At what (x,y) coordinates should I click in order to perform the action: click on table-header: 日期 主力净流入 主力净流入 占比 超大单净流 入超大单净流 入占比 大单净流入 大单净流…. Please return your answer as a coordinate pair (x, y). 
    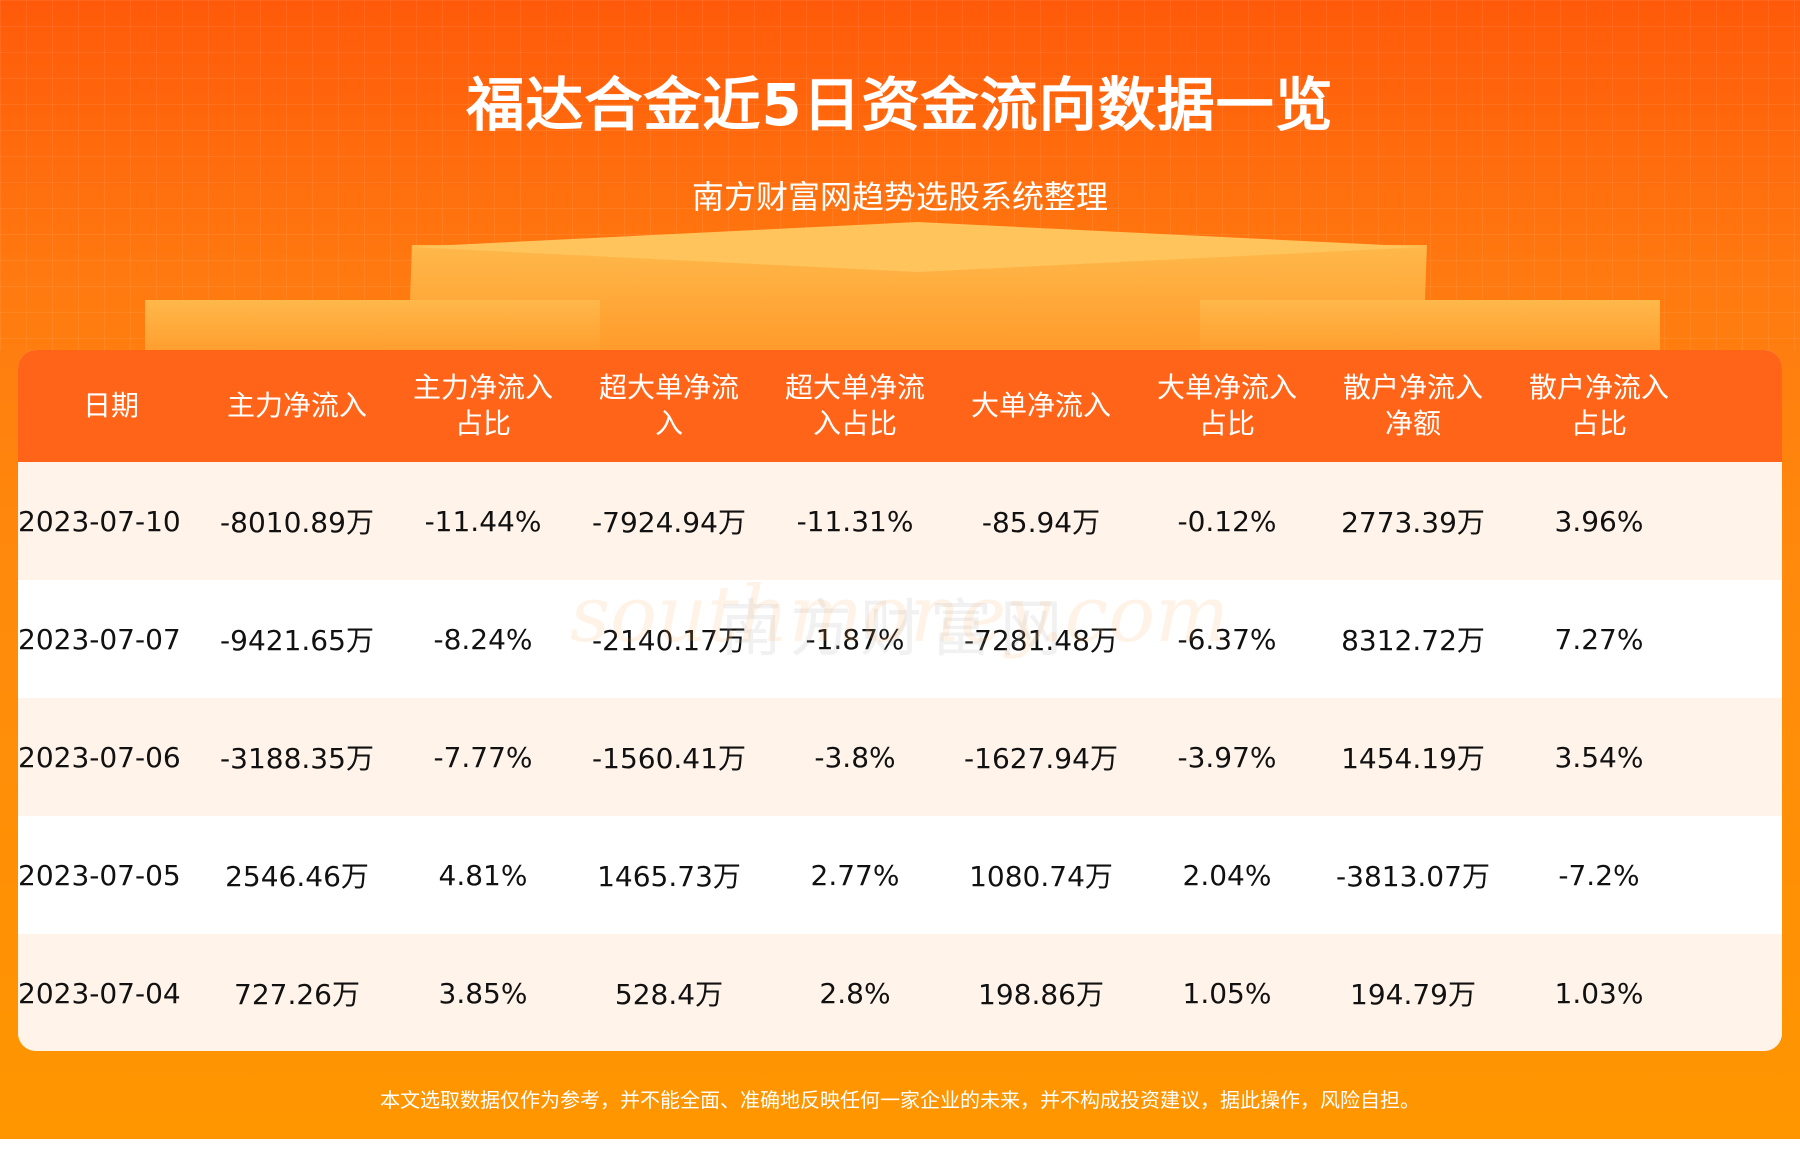
    Looking at the image, I should click on (900, 406).